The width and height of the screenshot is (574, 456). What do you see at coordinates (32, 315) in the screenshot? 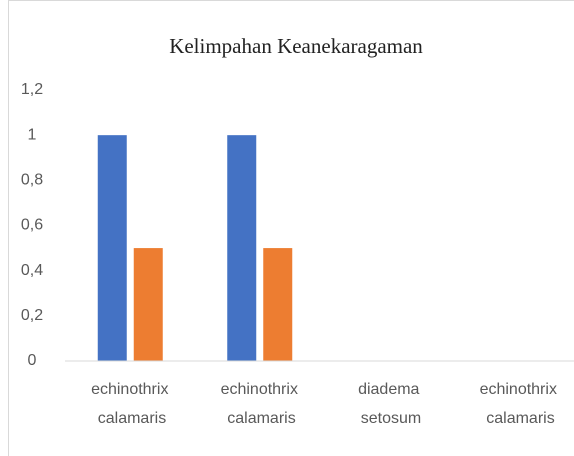
I see `y-tick-label: 0,2` at bounding box center [32, 315].